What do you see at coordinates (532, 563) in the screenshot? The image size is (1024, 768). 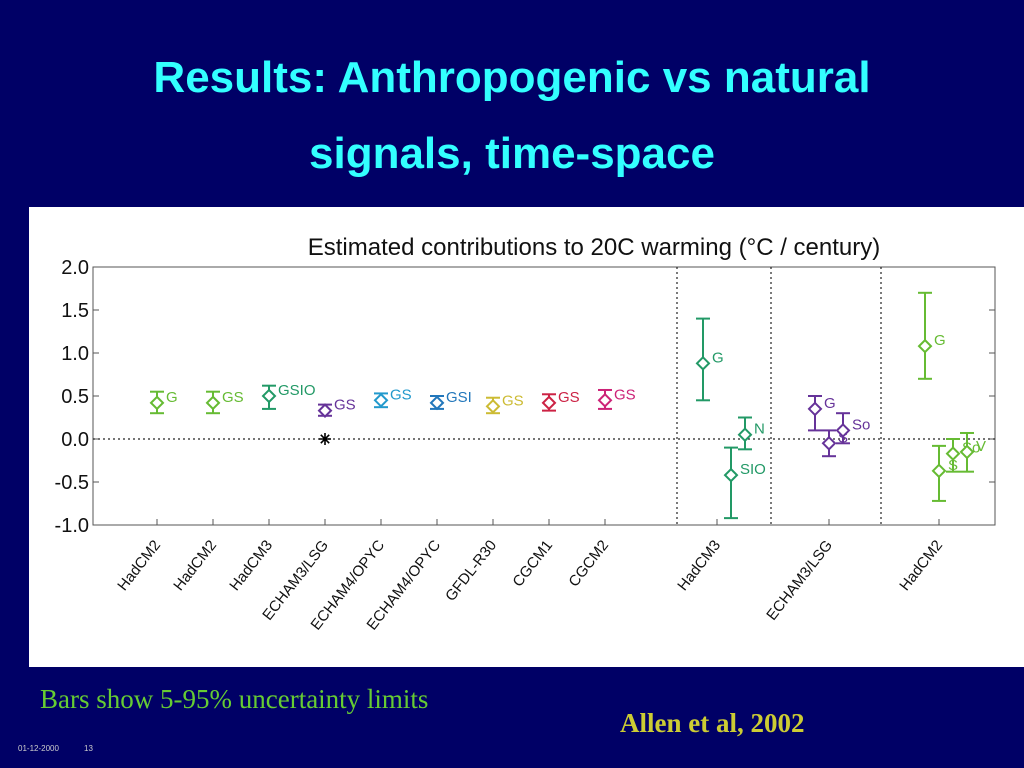 I see `x-tick-label: CGCM1` at bounding box center [532, 563].